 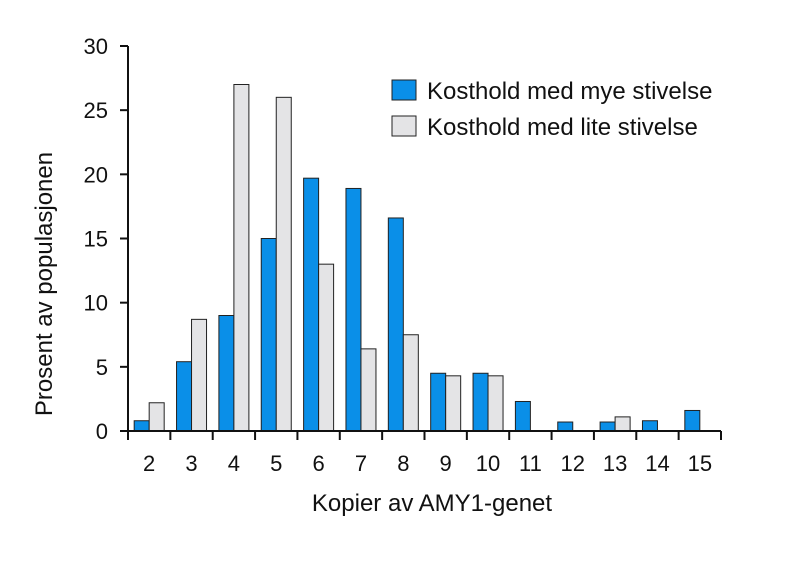 What do you see at coordinates (657, 463) in the screenshot?
I see `x-tick-label-14: 14` at bounding box center [657, 463].